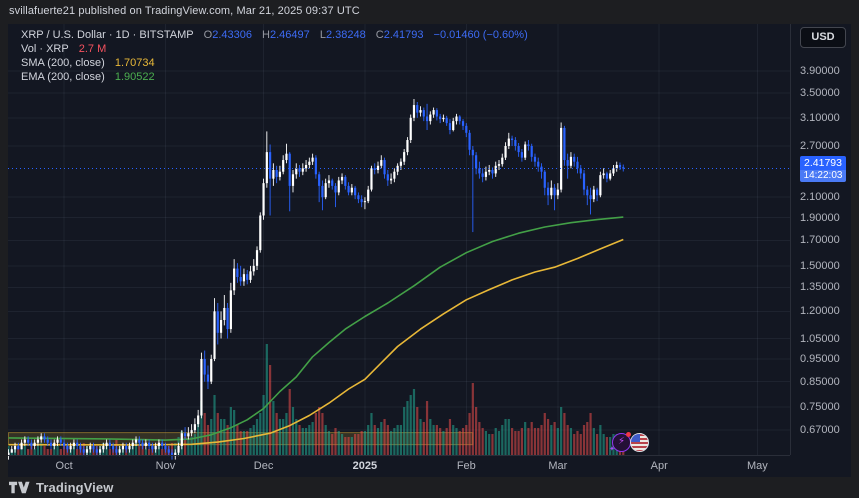  Describe the element at coordinates (820, 71) in the screenshot. I see `price-tick-label: 3.90000` at that location.